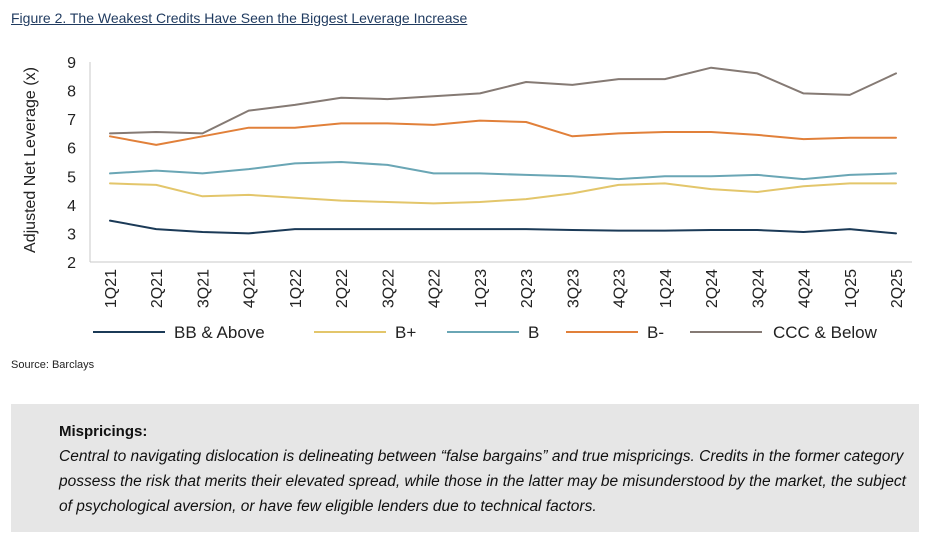 The width and height of the screenshot is (927, 545). Describe the element at coordinates (71, 63) in the screenshot. I see `y-tick-label: 9` at that location.